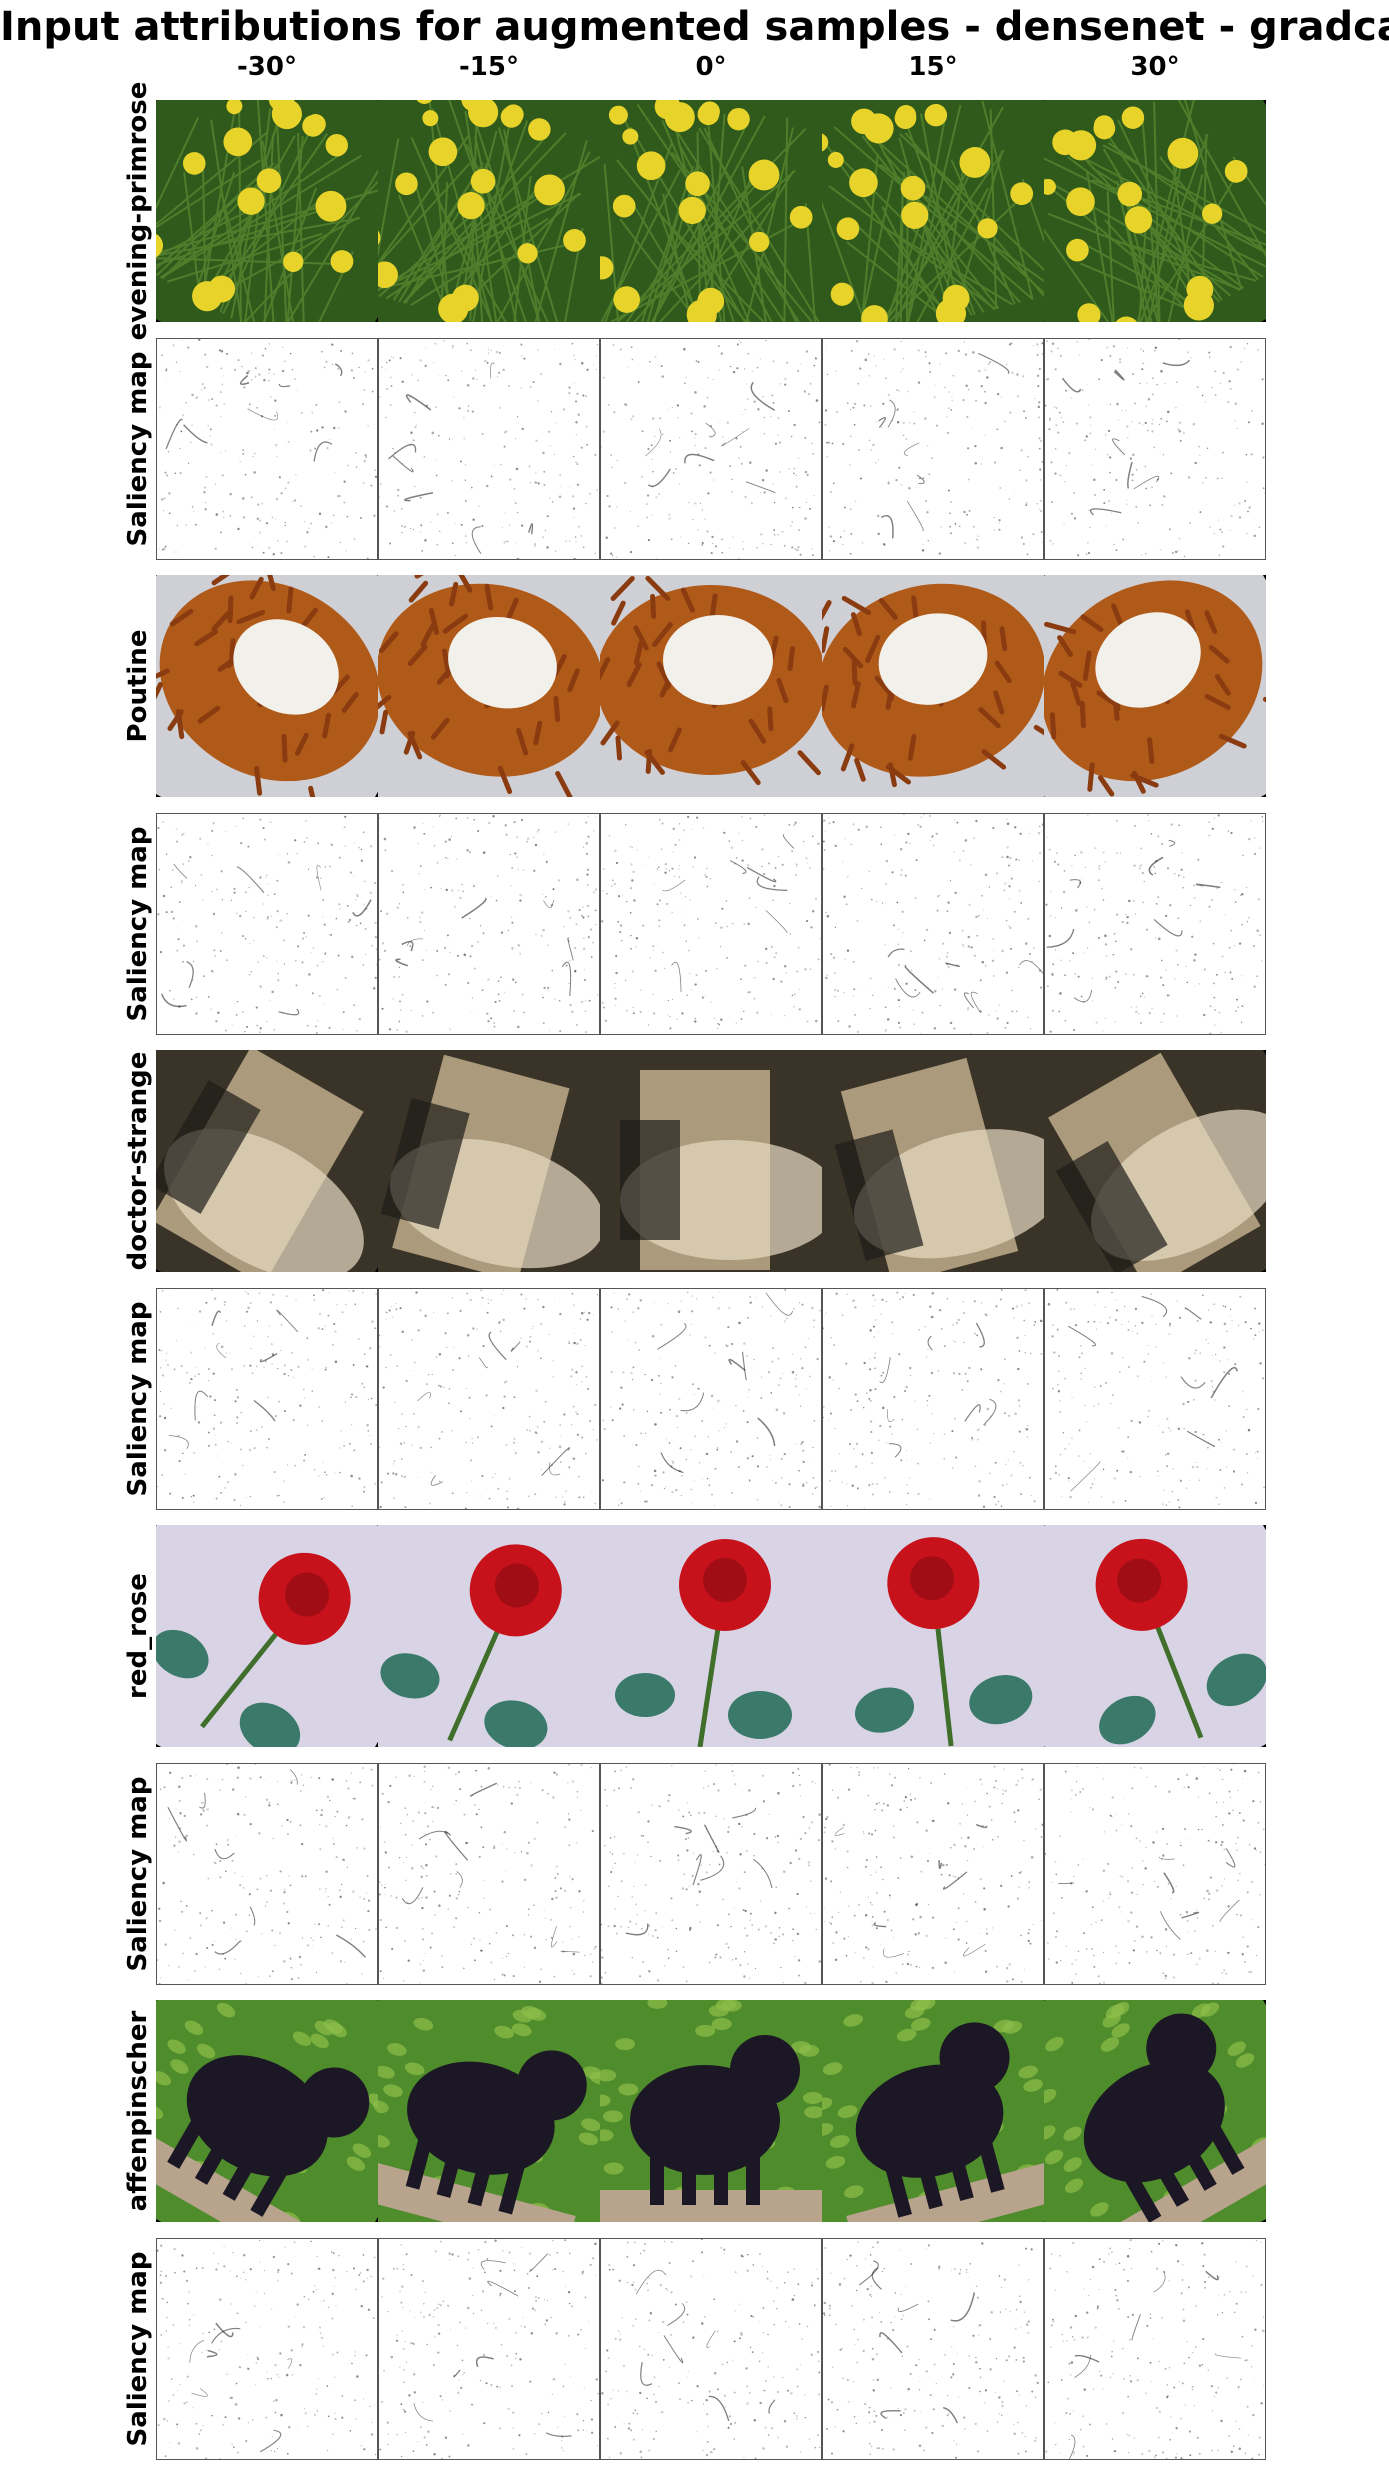 The width and height of the screenshot is (1389, 2476). I want to click on column-label: -30°, so click(267, 67).